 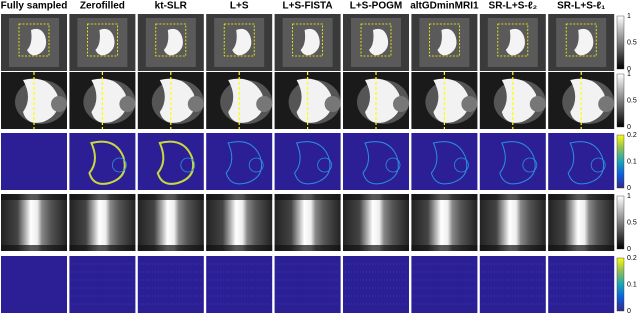 I want to click on column-header: SR-L+S-ℓ₂, so click(x=513, y=6).